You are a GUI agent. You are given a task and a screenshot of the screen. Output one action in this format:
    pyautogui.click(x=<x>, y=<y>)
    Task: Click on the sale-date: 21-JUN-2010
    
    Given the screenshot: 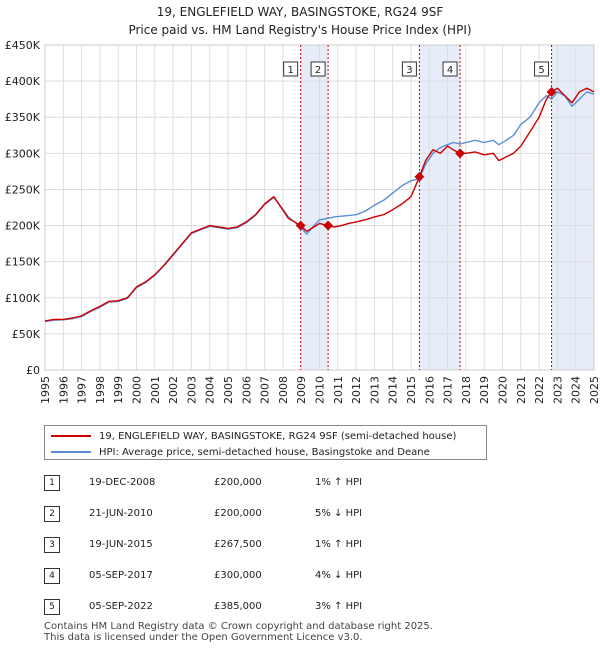 What is the action you would take?
    pyautogui.click(x=121, y=513)
    